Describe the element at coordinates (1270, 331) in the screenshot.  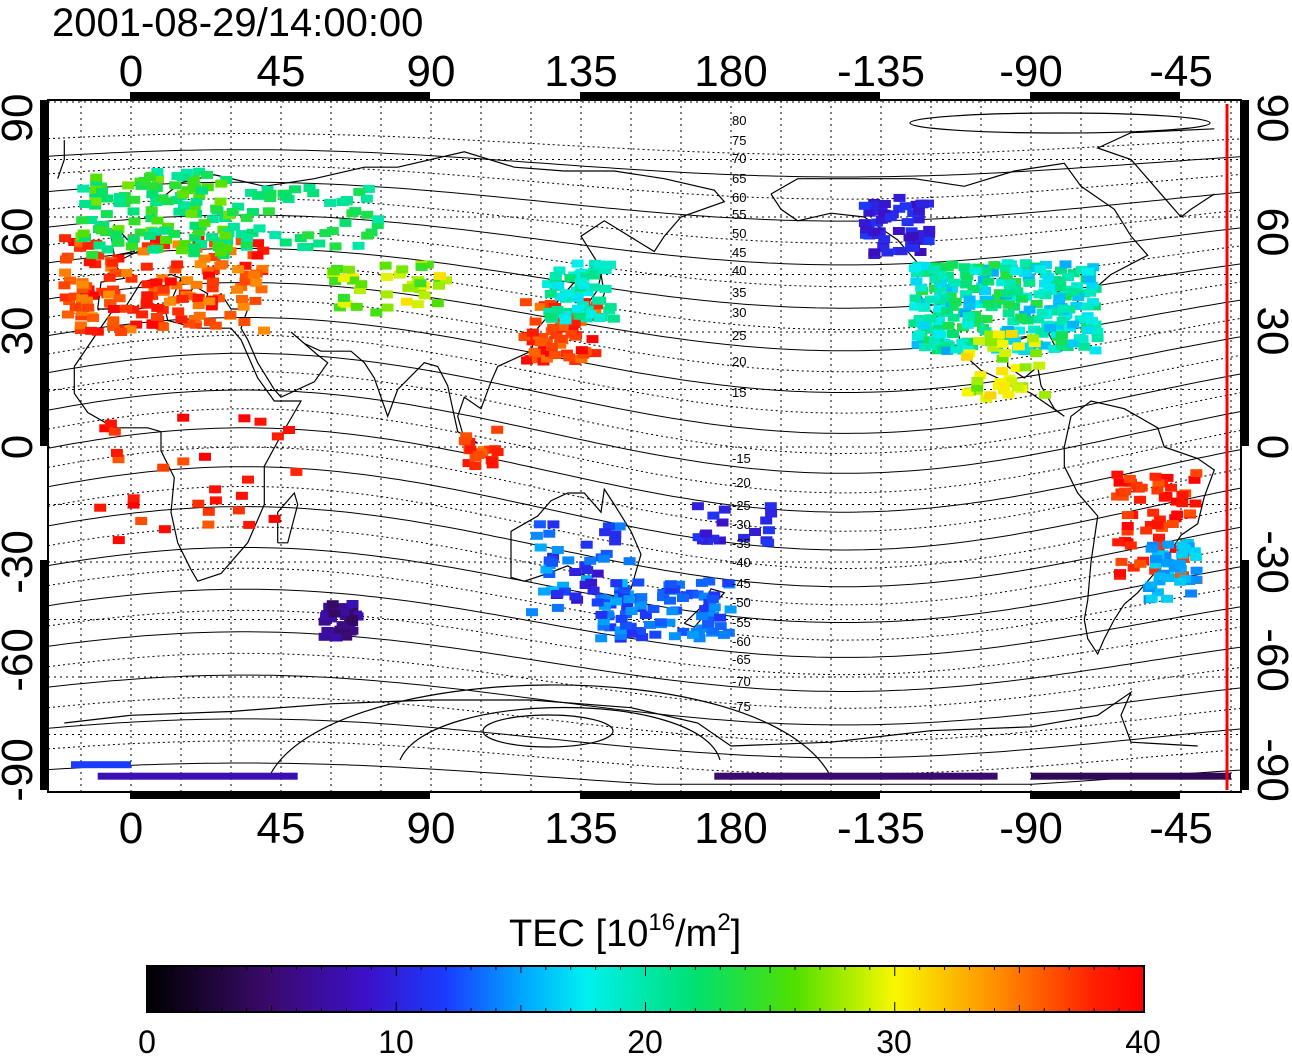
I see `lat-tick-label: 30` at that location.